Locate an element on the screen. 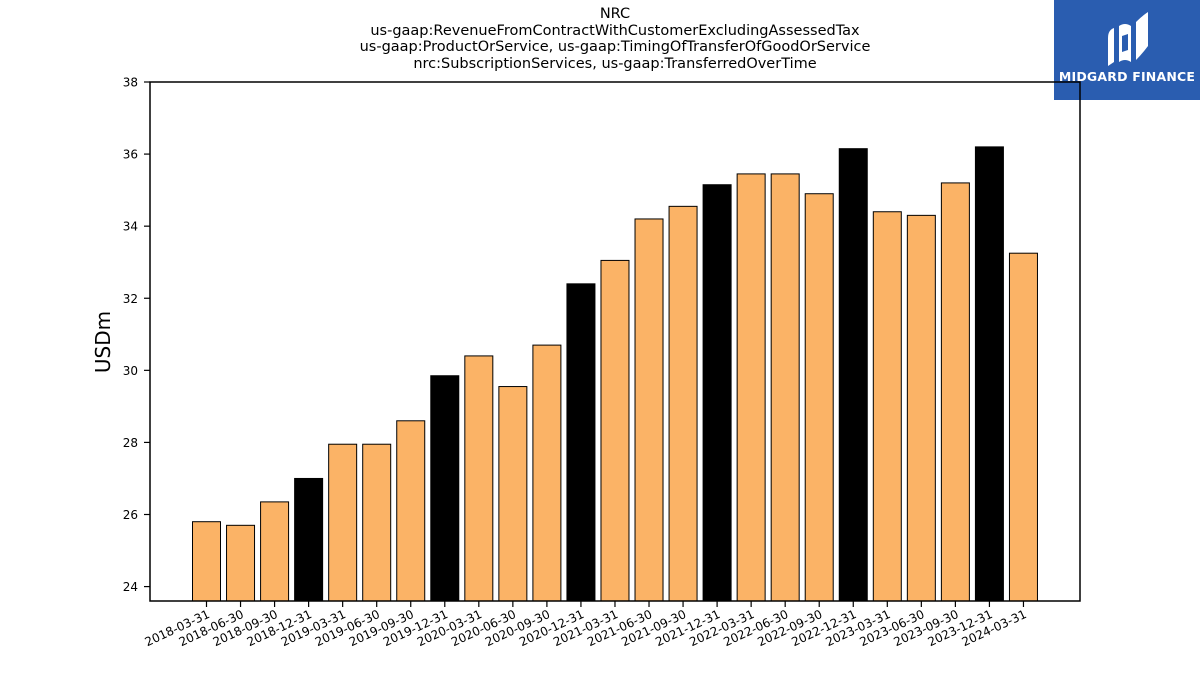  y-tick-label-28: 28 is located at coordinates (130, 443).